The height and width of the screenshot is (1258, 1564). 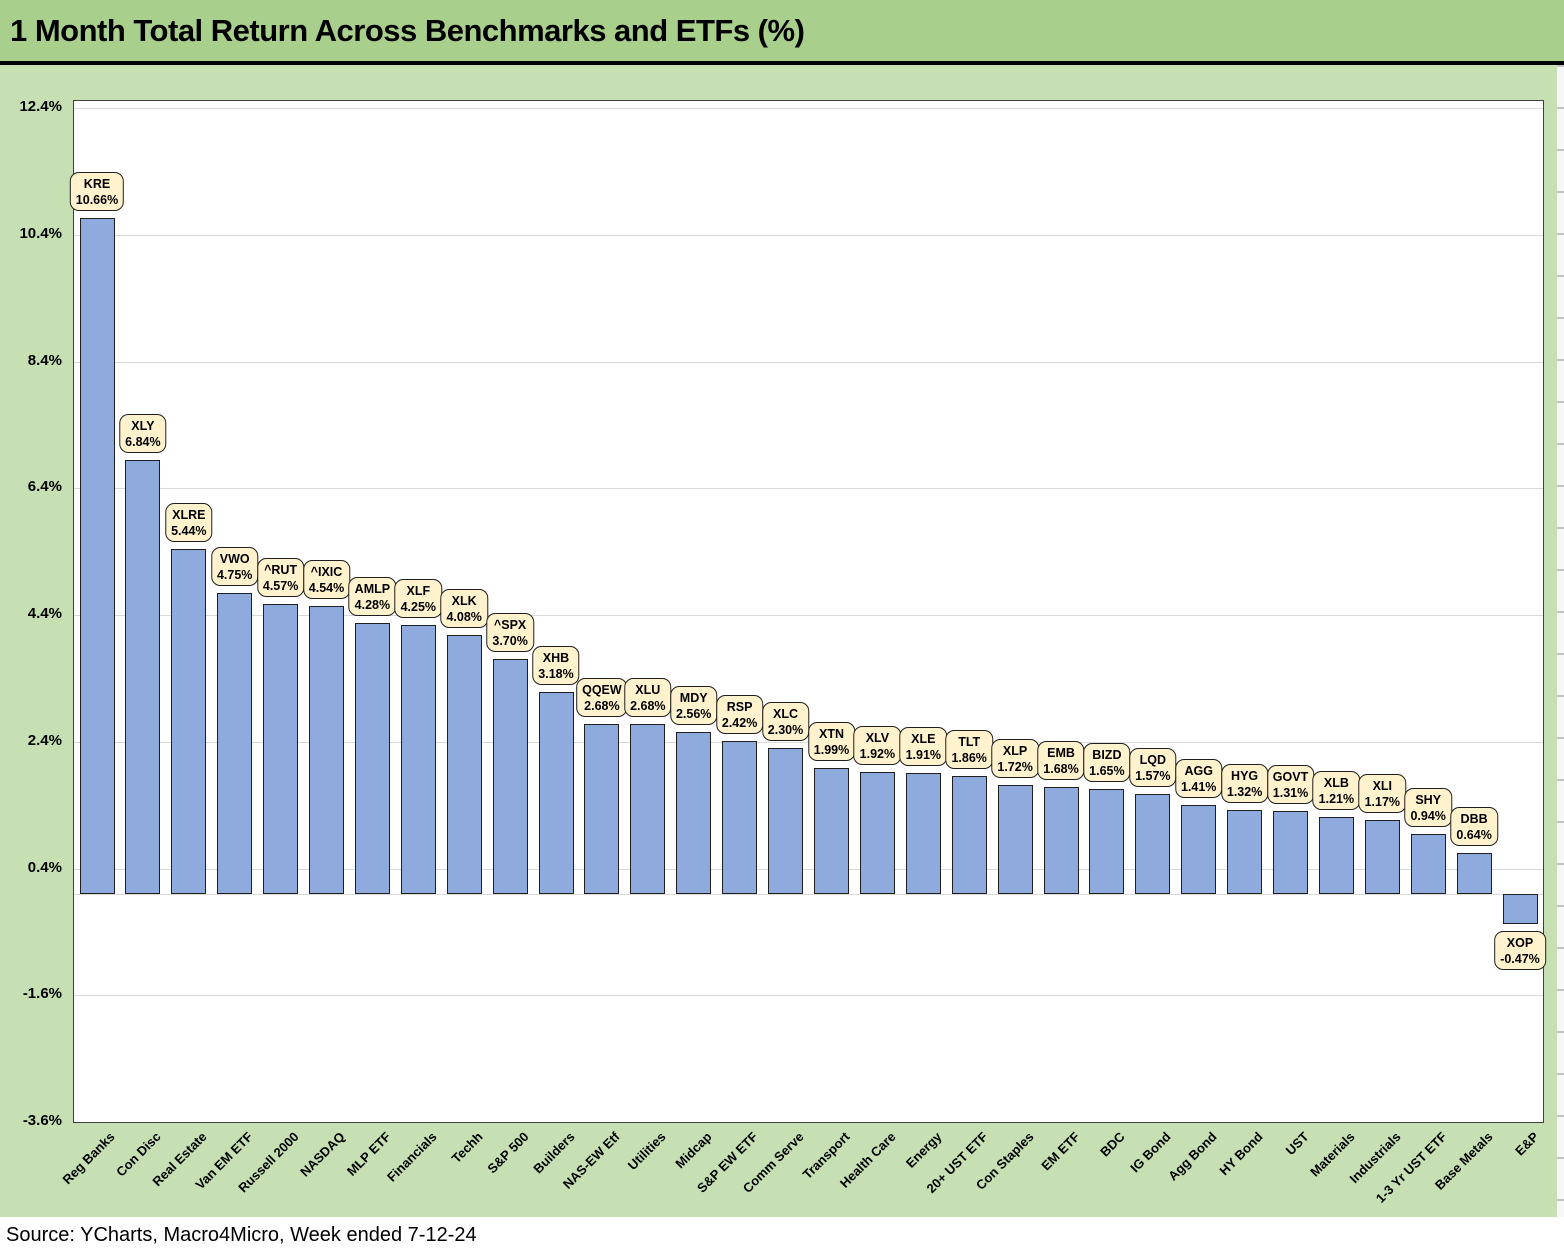 I want to click on data-label-emb: EMB 1.68%, so click(x=1061, y=761).